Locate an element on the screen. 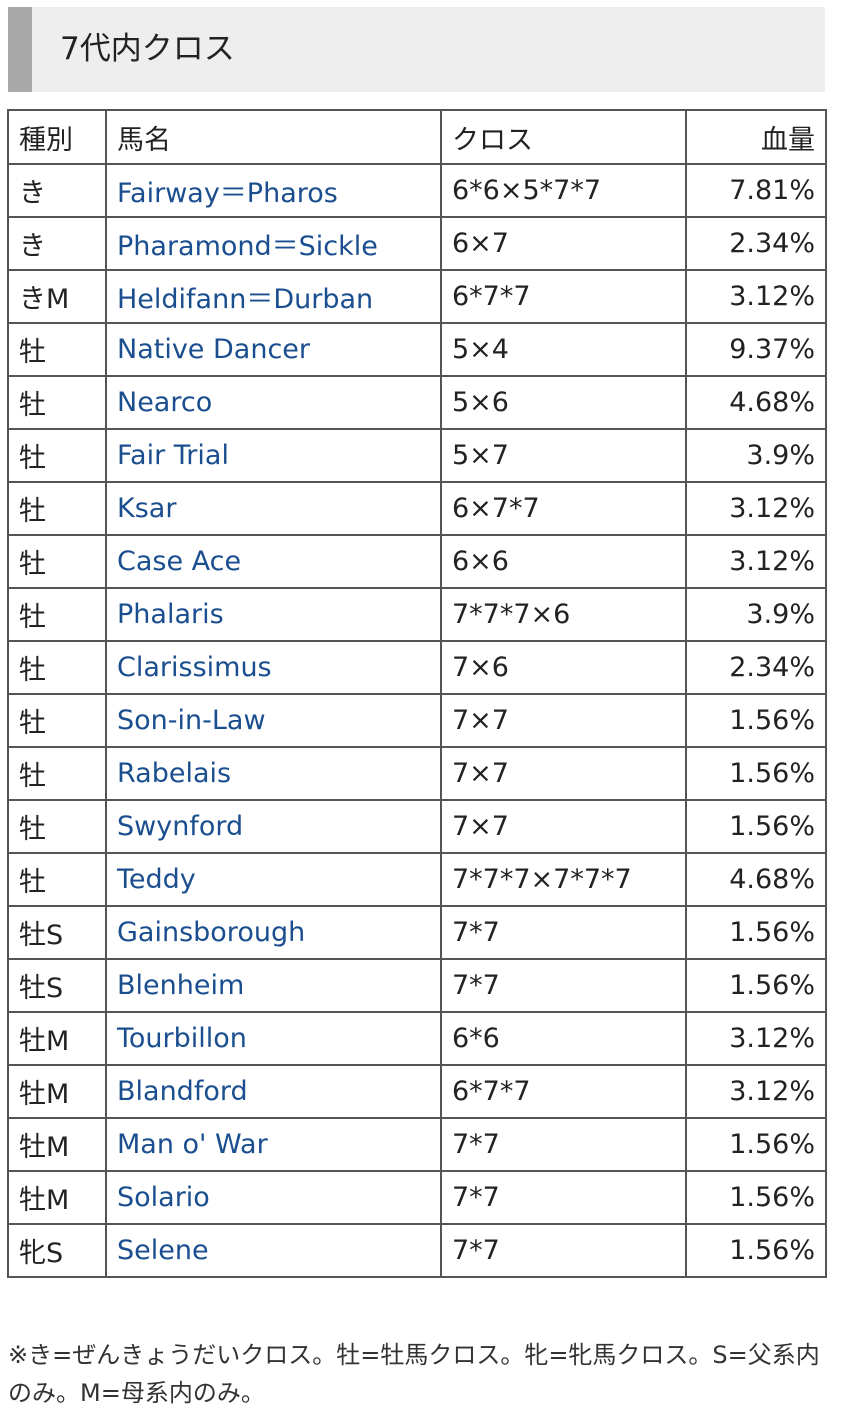  horse-name-link: Teddy is located at coordinates (156, 879).